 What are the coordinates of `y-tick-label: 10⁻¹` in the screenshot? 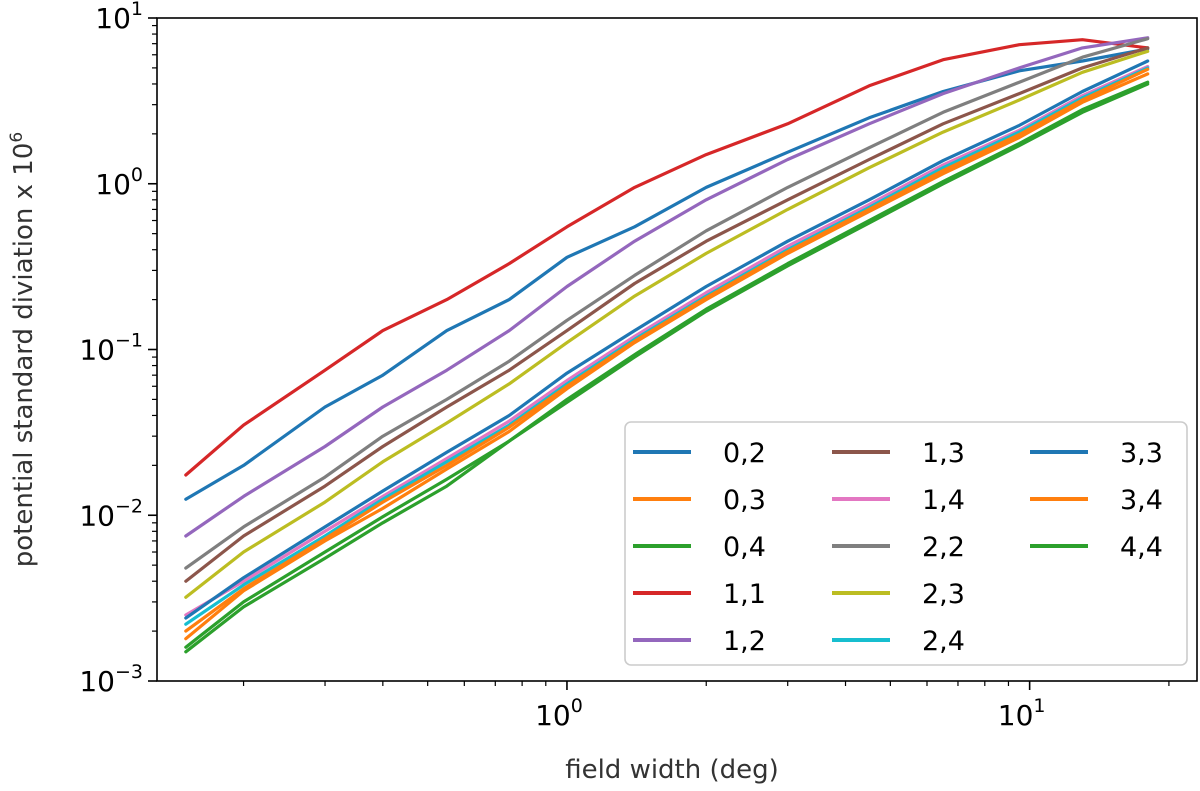 It's located at (111, 348).